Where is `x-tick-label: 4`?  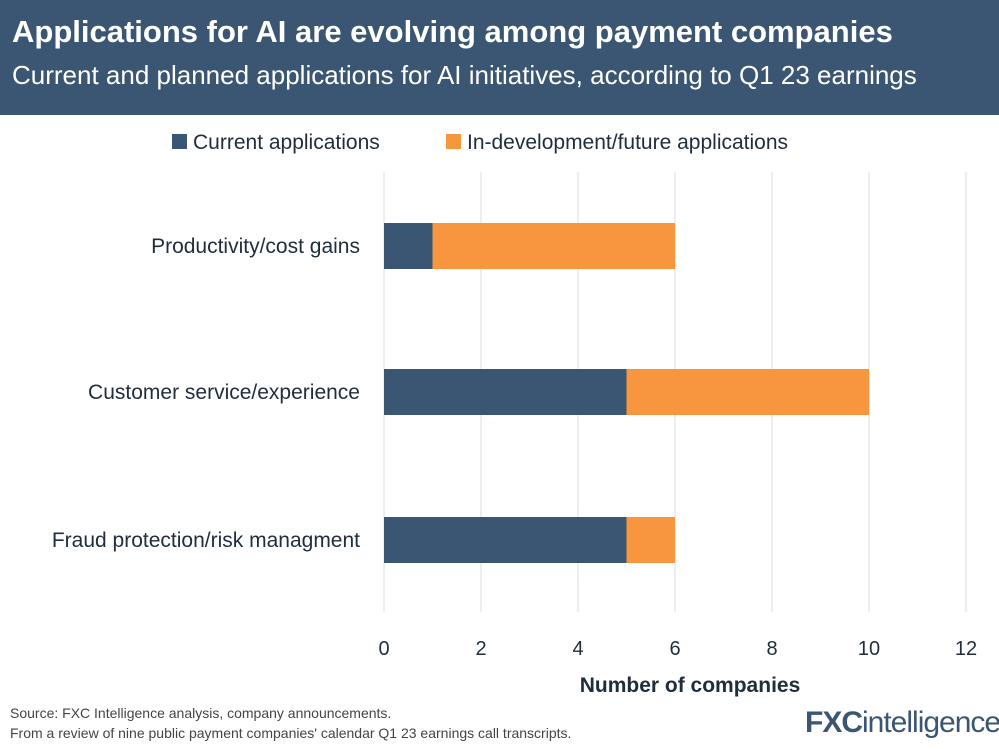 x-tick-label: 4 is located at coordinates (577, 649).